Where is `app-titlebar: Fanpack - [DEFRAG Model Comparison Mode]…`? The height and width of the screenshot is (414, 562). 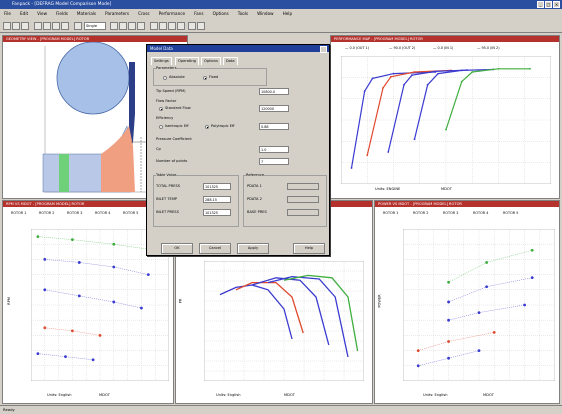
app-titlebar: Fanpack - [DEFRAG Model Comparison Mode]… is located at coordinates (281, 4).